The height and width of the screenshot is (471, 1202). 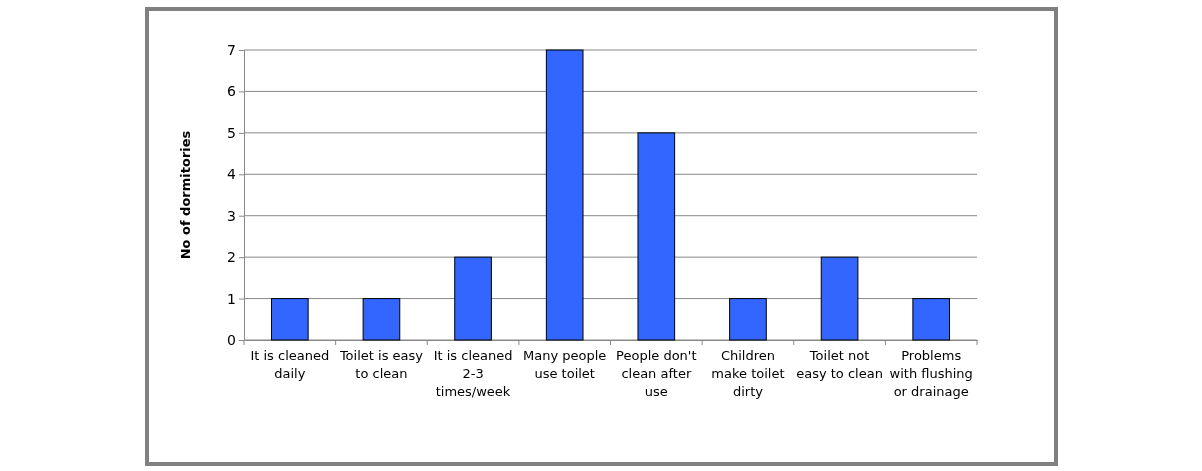 What do you see at coordinates (290, 365) in the screenshot?
I see `x-tick-label: It is cleaned daily` at bounding box center [290, 365].